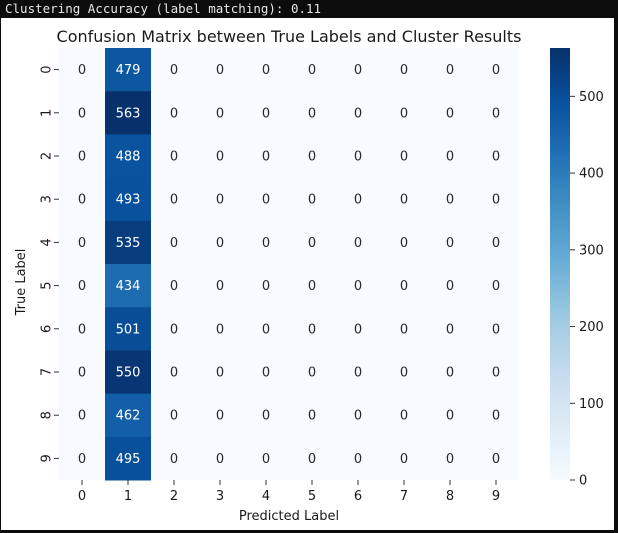  I want to click on heatmap-cell-r8-c3, so click(220, 415).